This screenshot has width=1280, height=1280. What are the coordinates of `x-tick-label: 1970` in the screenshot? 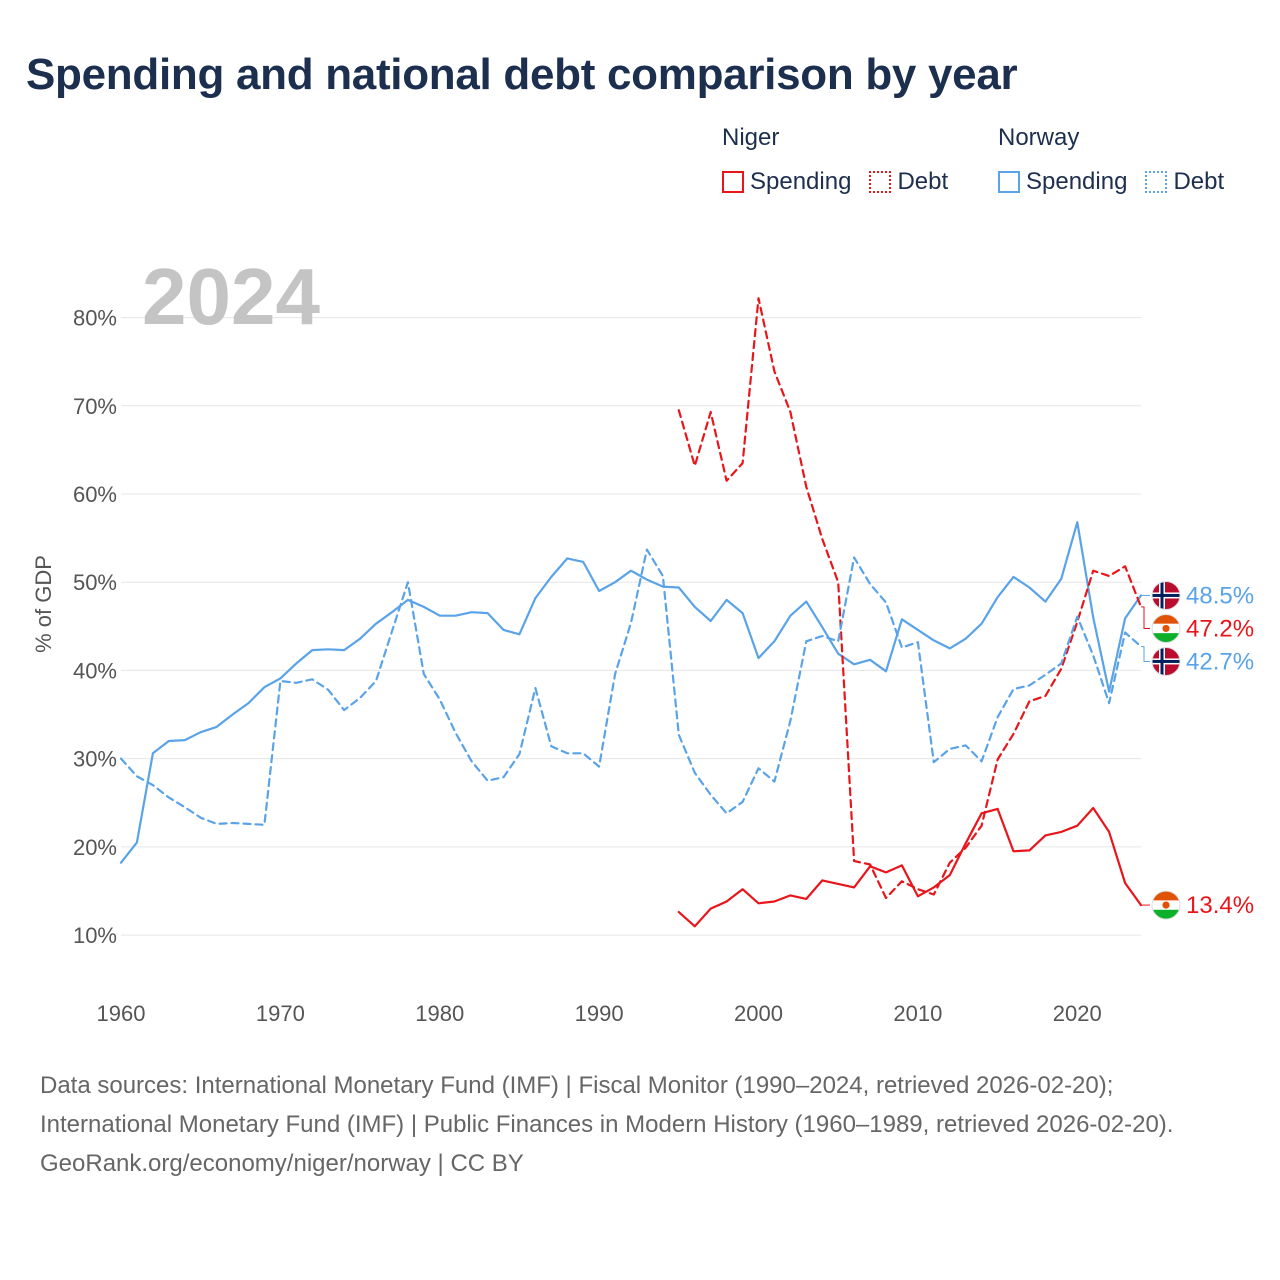 It's located at (280, 1013).